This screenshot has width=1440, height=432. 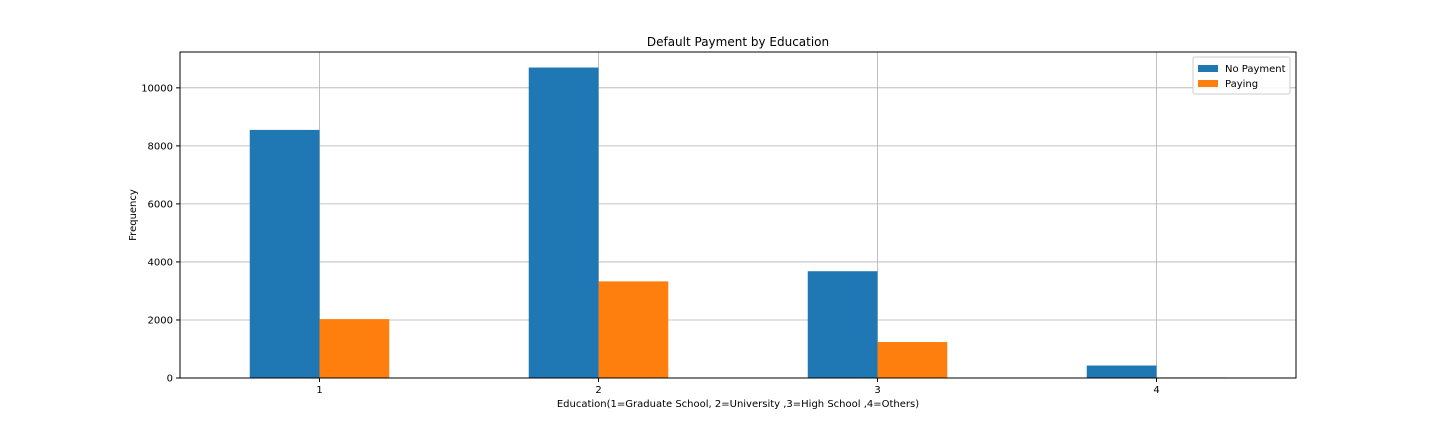 What do you see at coordinates (157, 88) in the screenshot?
I see `y-tick-label: 10000` at bounding box center [157, 88].